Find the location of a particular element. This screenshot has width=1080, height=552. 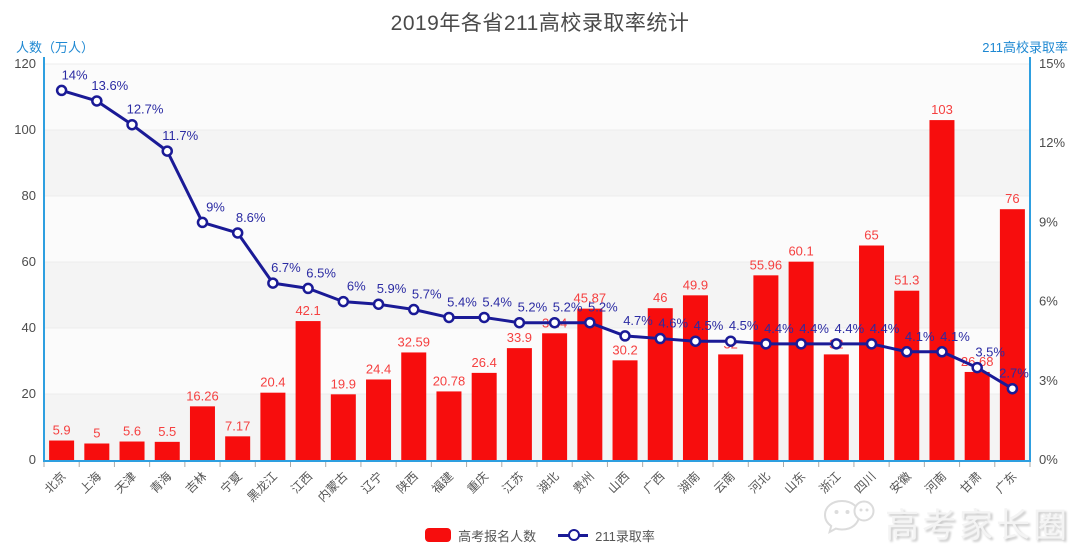

rate-value-label: 12.7% is located at coordinates (145, 109).